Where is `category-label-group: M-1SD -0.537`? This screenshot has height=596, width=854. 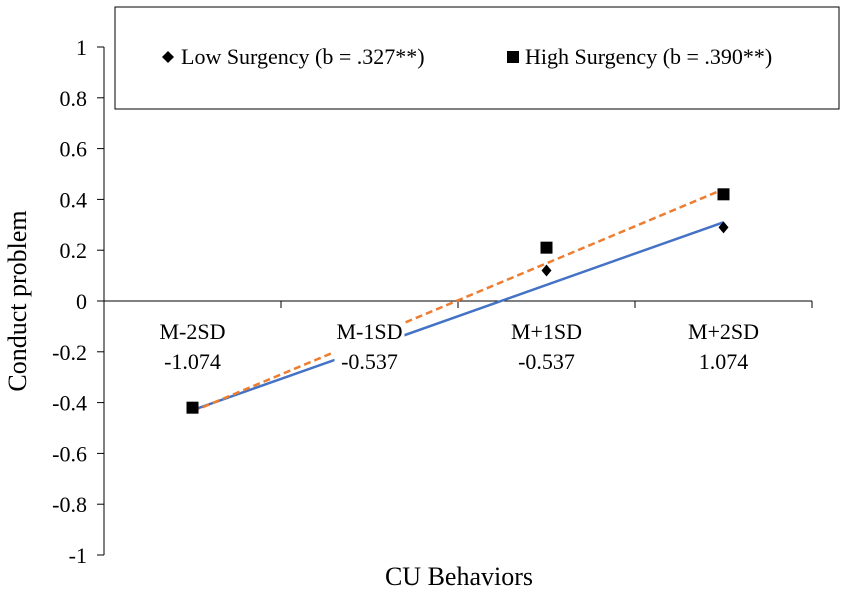
category-label-group: M-1SD -0.537 is located at coordinates (369, 346).